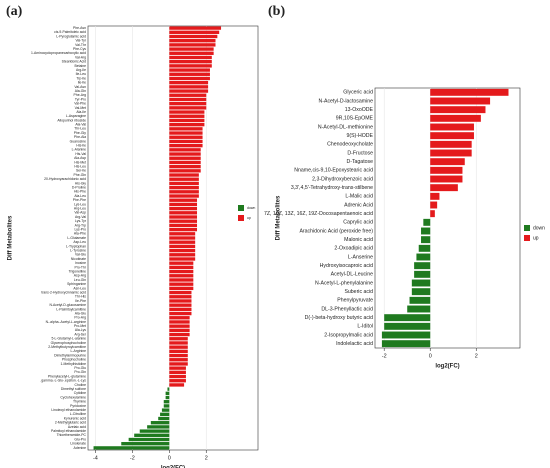 Image resolution: width=550 pixels, height=468 pixels. I want to click on y-tick-label: Ala-Asp, so click(80, 158).